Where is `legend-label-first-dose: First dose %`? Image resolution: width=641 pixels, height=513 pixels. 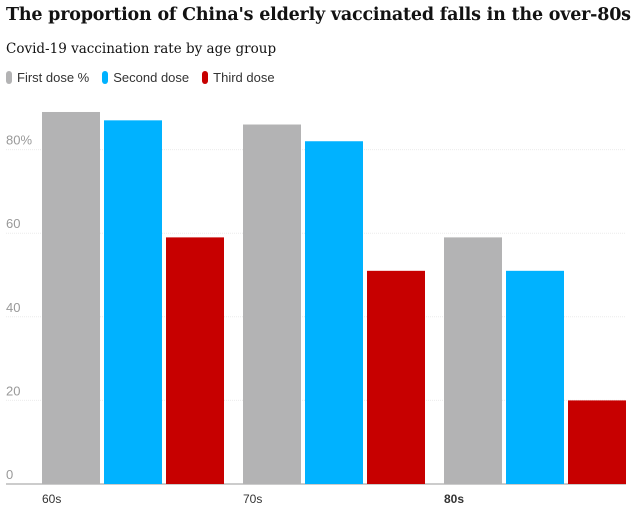
legend-label-first-dose: First dose % is located at coordinates (53, 77).